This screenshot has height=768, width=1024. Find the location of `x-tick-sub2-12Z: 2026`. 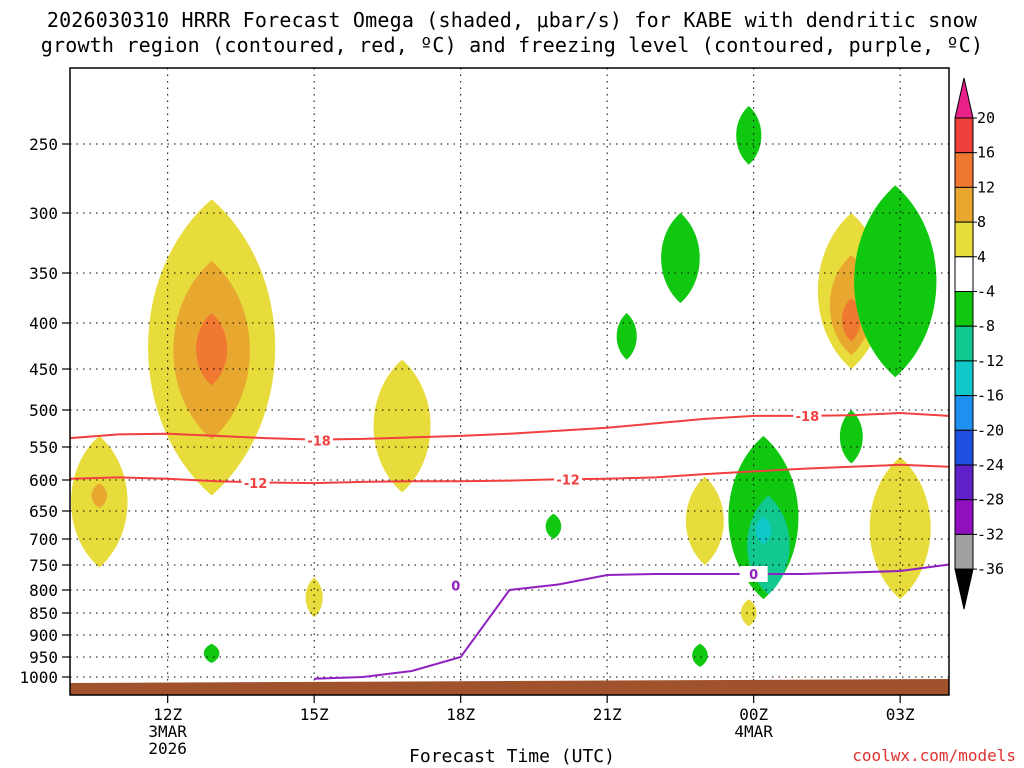

x-tick-sub2-12Z: 2026 is located at coordinates (167, 748).